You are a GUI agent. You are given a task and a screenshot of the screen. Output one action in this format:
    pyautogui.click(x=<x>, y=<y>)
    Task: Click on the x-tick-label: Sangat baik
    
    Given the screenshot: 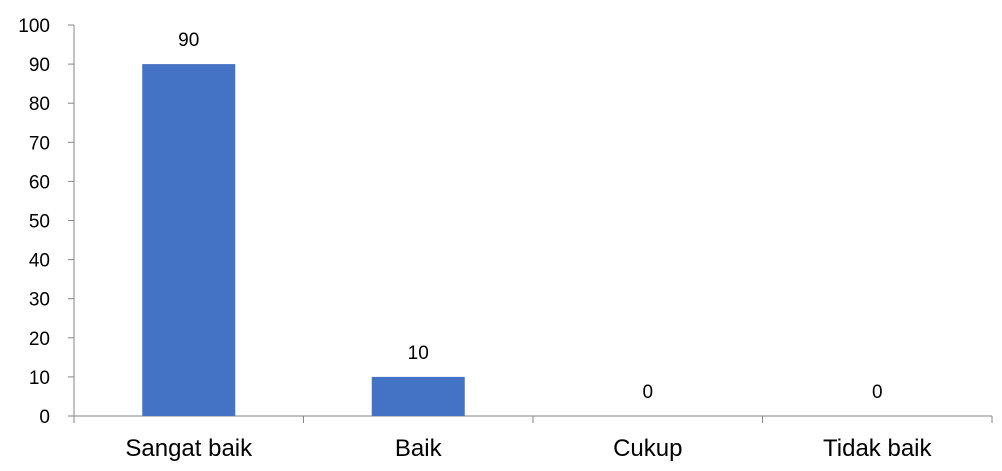 What is the action you would take?
    pyautogui.click(x=189, y=448)
    